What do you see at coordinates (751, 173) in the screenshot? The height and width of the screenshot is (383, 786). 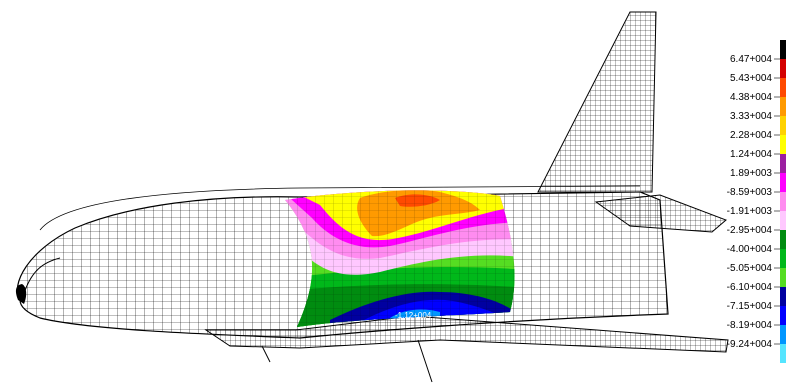 I see `legend-label: 1.89+003` at bounding box center [751, 173].